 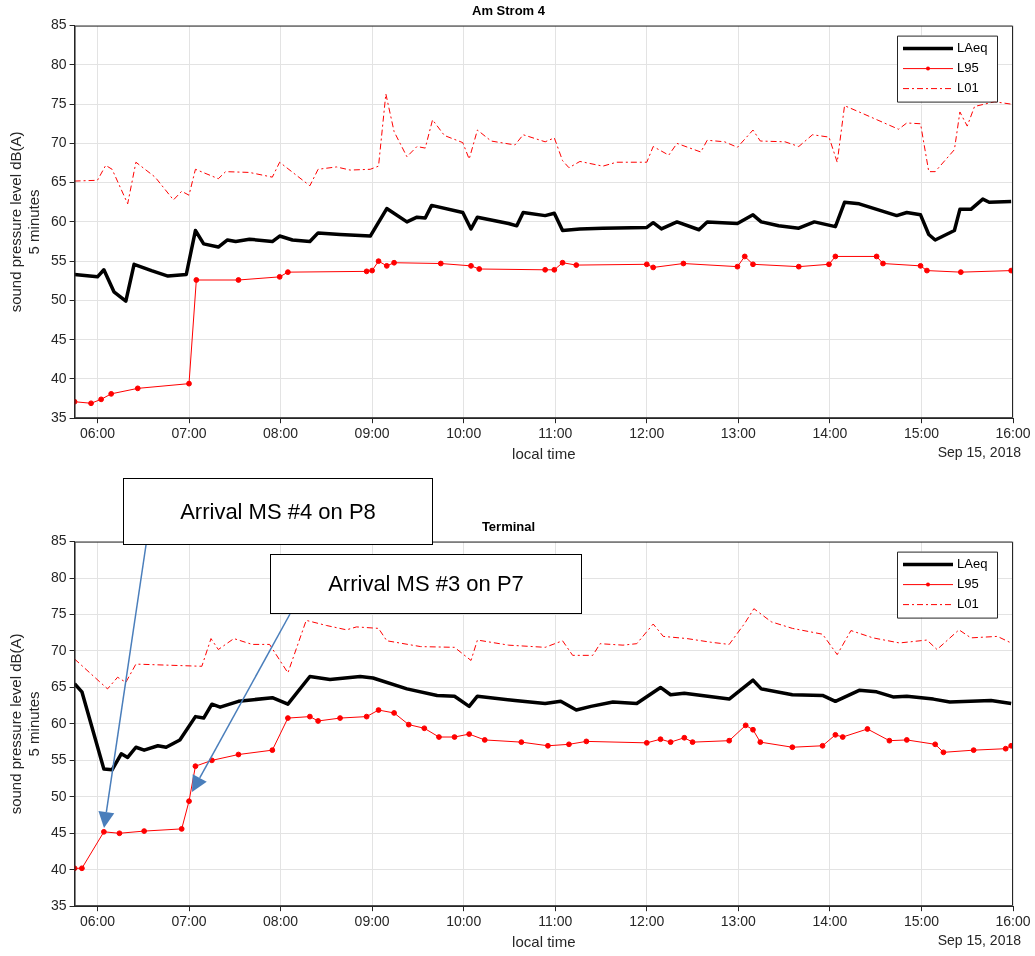 I want to click on callout: Arrival MS #4 on P8, so click(x=278, y=511).